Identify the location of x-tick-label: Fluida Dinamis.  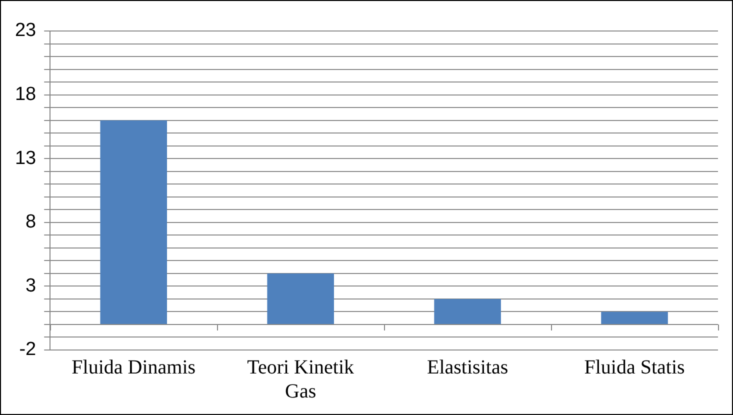
(134, 367).